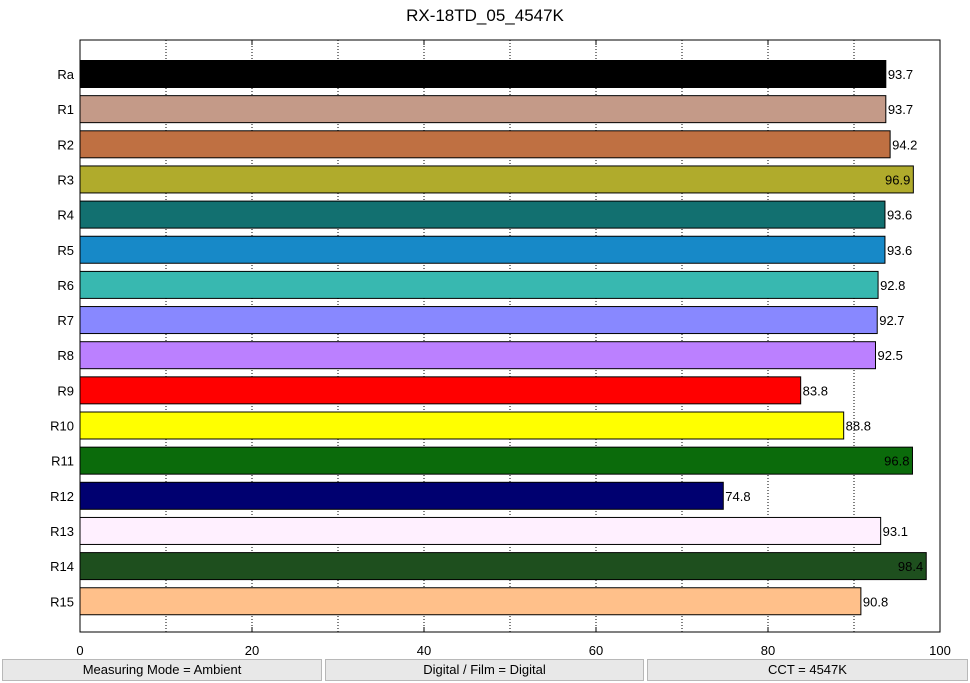 Image resolution: width=970 pixels, height=683 pixels. I want to click on category-label: R7, so click(65, 320).